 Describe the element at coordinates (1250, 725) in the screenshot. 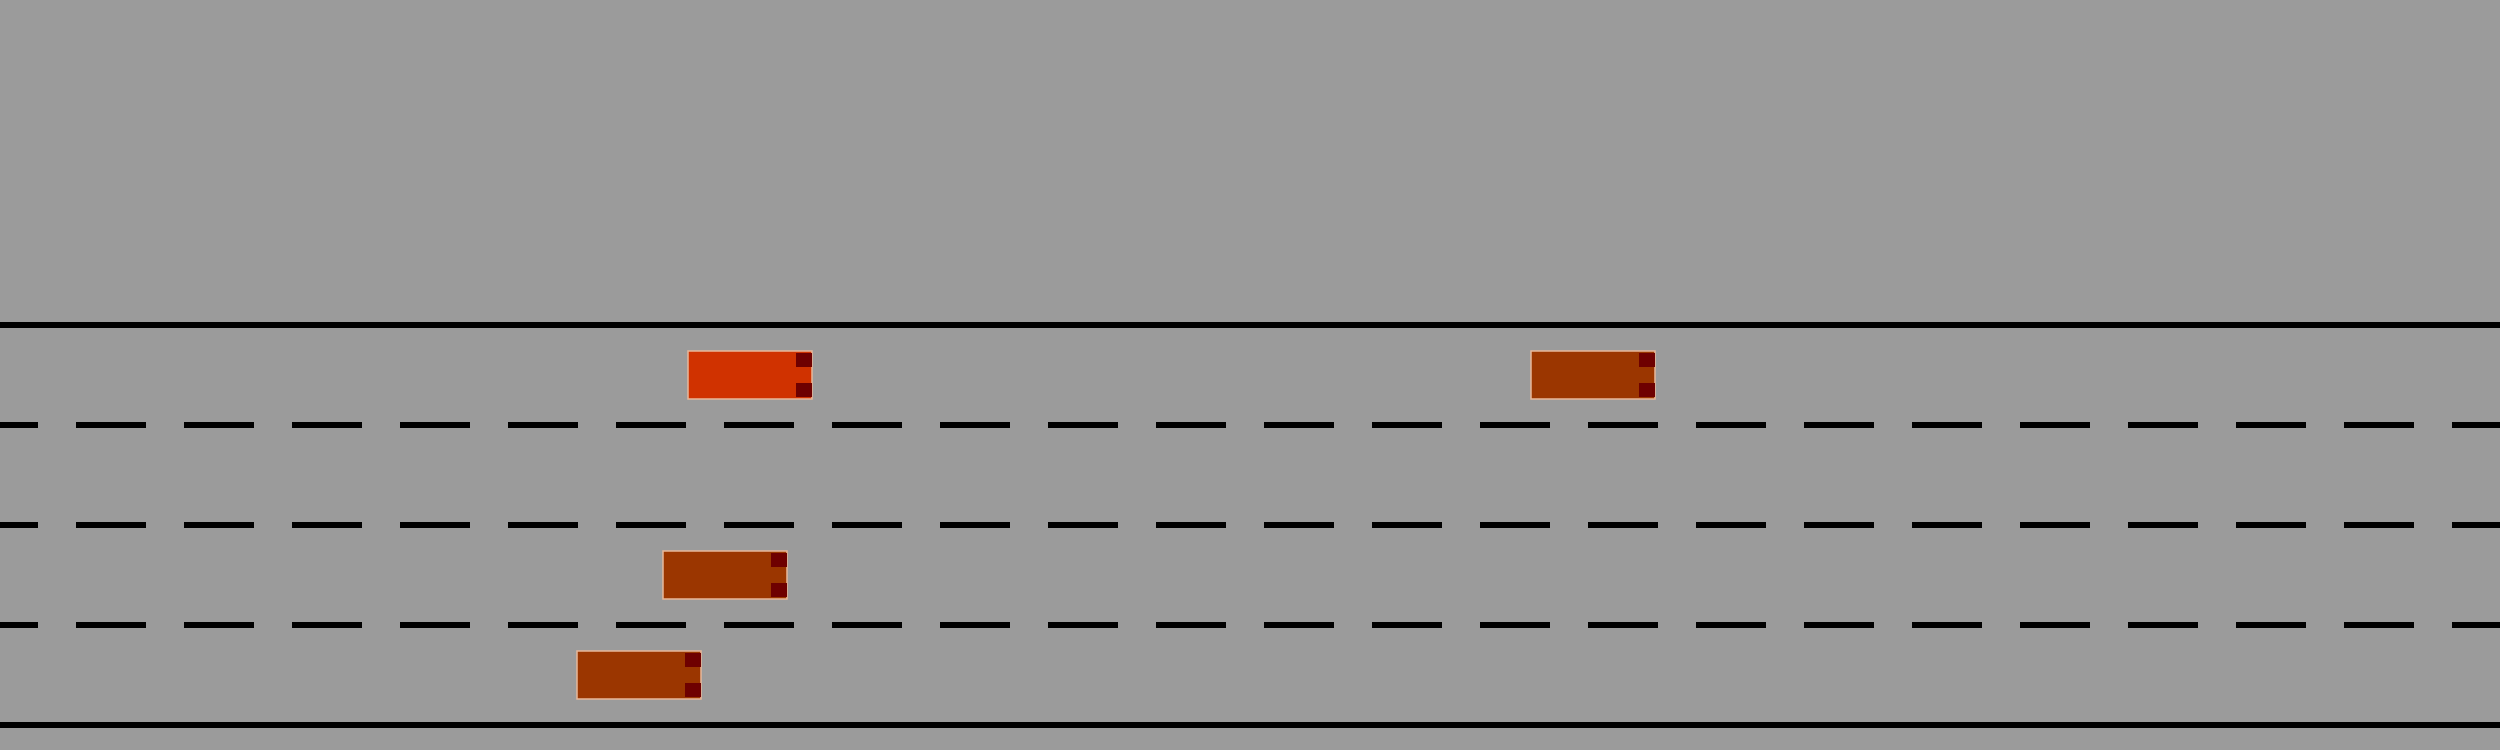

I see `road-edge-bottom` at that location.